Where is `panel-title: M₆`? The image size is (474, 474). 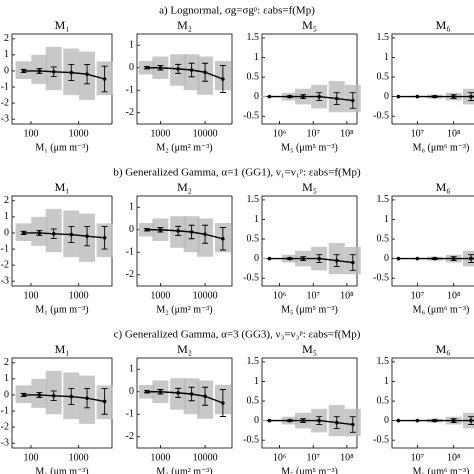 panel-title: M₆ is located at coordinates (443, 187).